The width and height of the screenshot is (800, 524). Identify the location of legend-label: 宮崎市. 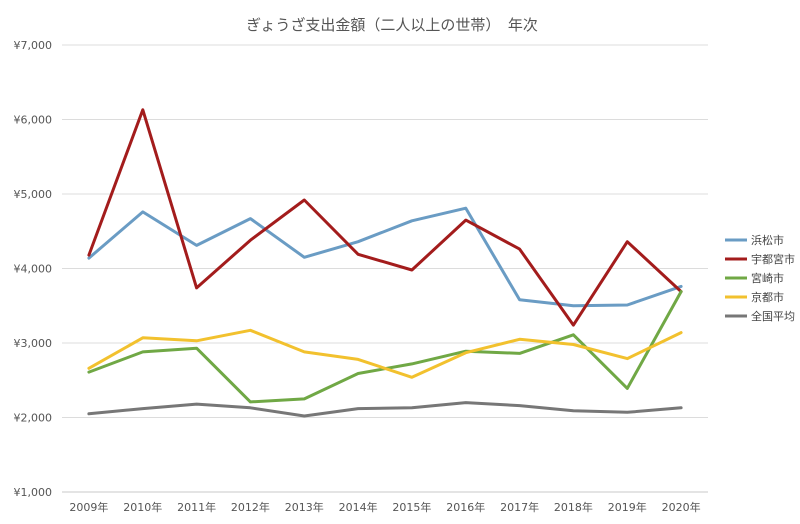
(767, 278).